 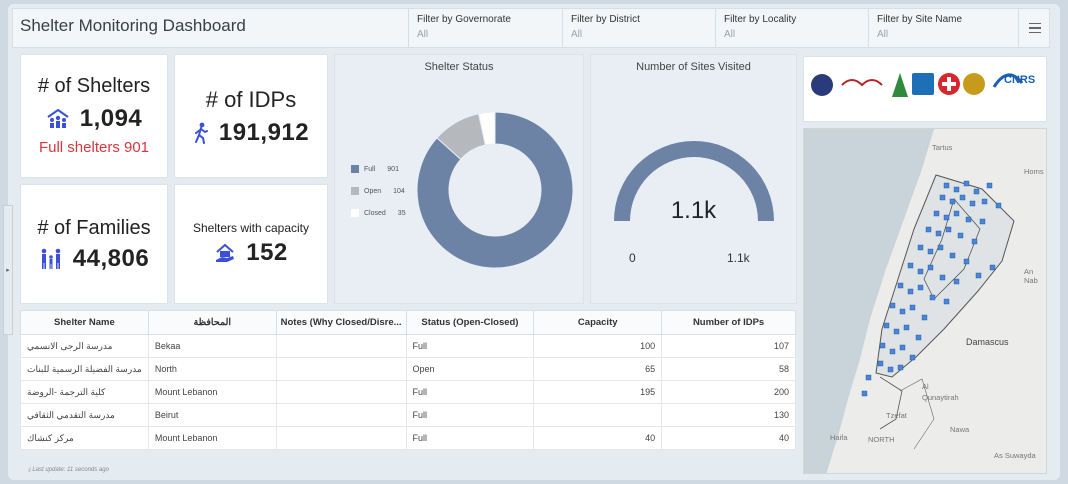 I want to click on map-label-tzefat: Tzefat, so click(x=896, y=415).